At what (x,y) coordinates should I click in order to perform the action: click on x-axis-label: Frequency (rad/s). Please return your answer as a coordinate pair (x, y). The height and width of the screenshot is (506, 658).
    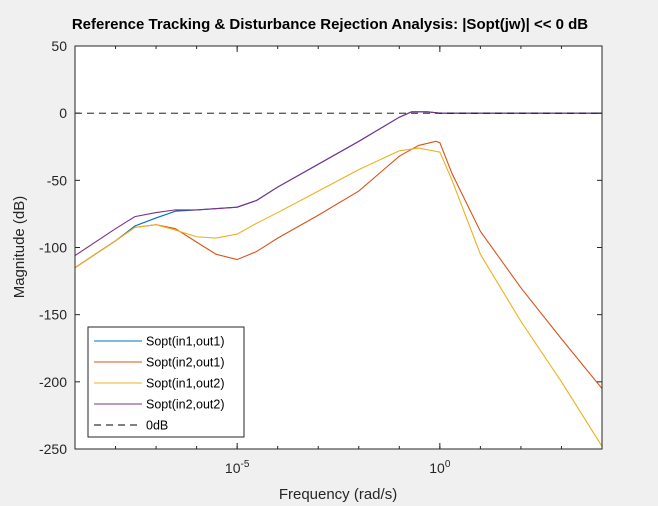
    Looking at the image, I should click on (338, 494).